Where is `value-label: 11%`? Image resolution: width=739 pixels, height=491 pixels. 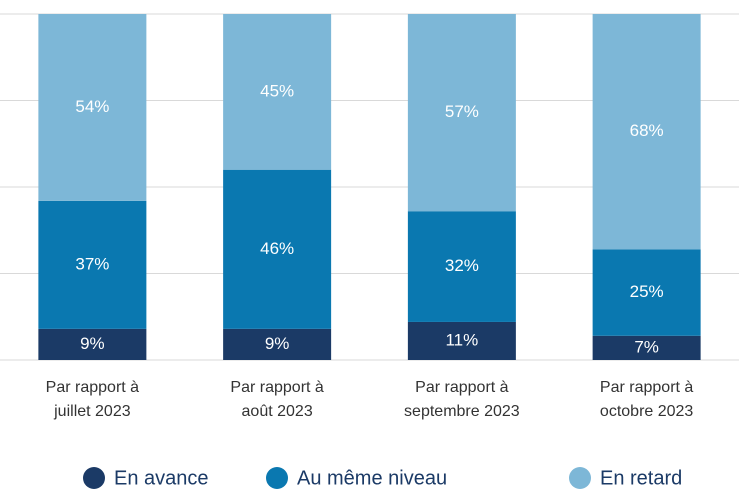
value-label: 11% is located at coordinates (461, 339).